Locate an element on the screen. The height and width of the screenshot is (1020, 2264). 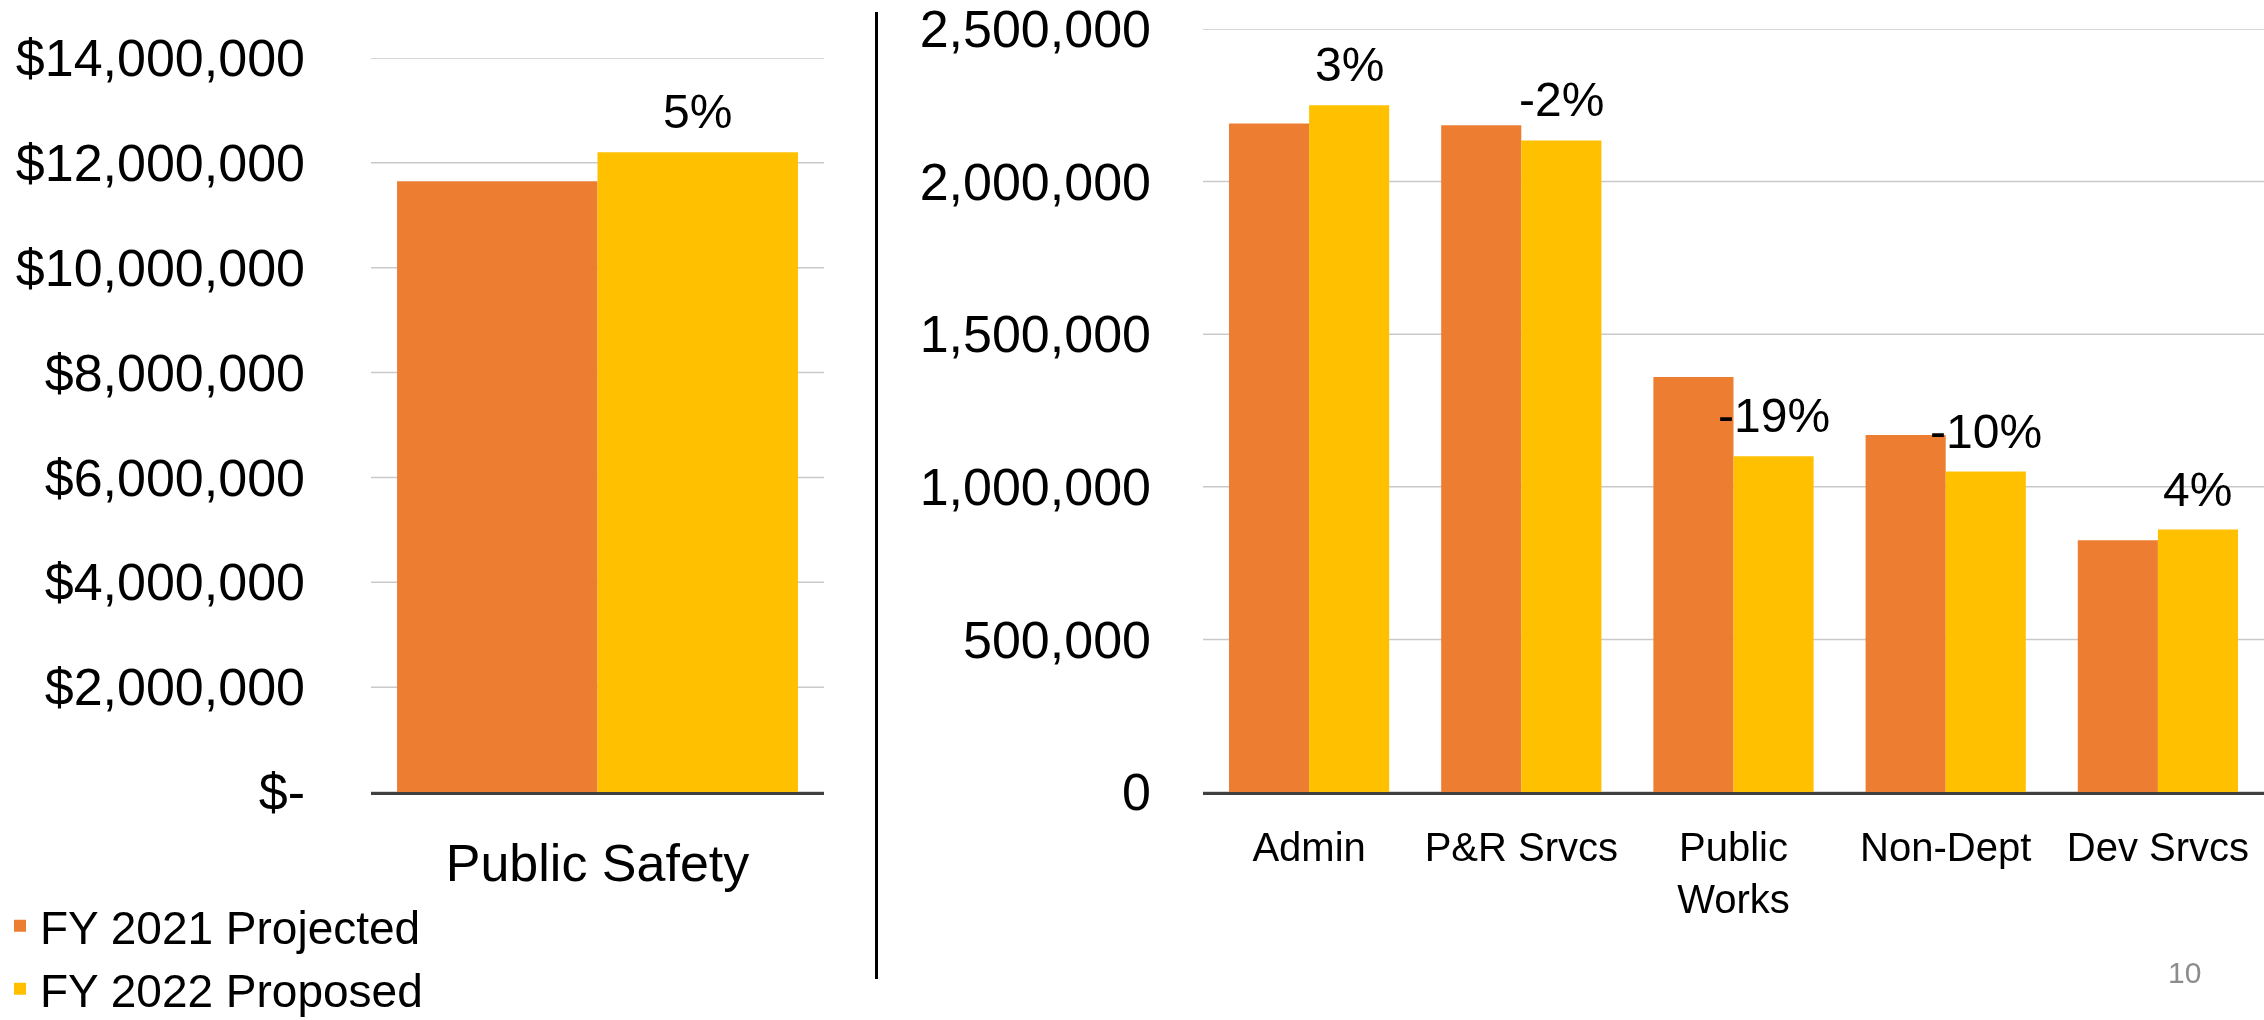
y-tick-label: $14,000,000 is located at coordinates (160, 58).